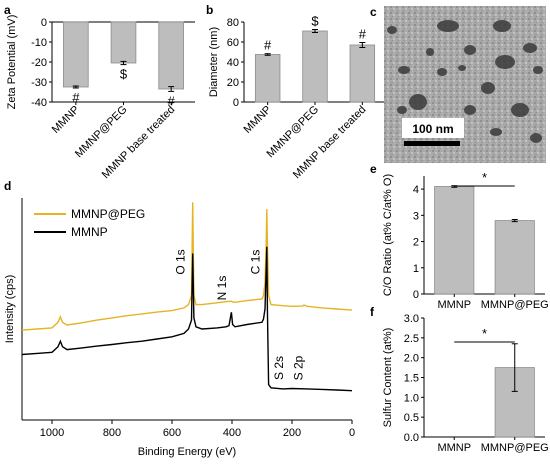  Describe the element at coordinates (388, 378) in the screenshot. I see `f-y-label: Sulfur Content (at%)` at that location.